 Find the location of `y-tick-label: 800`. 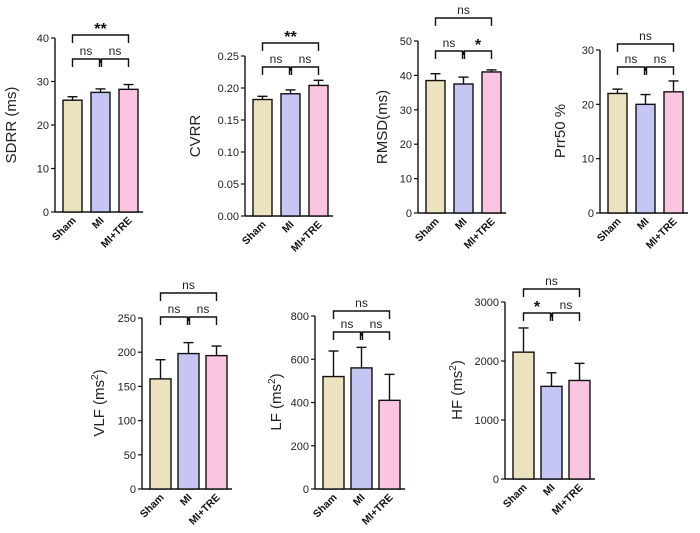

y-tick-label: 800 is located at coordinates (300, 317).